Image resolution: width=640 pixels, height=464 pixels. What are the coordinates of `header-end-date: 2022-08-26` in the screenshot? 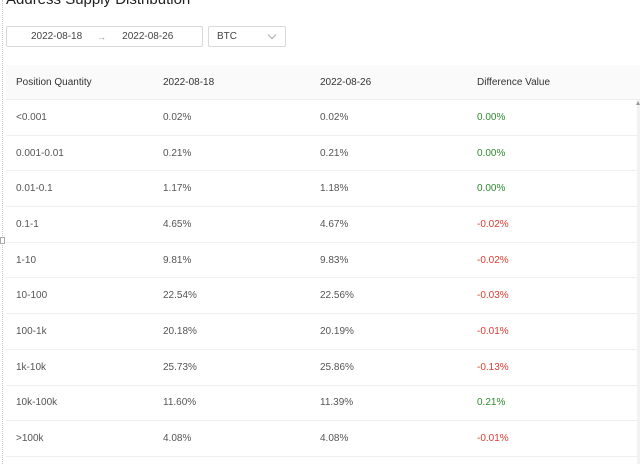 It's located at (346, 82).